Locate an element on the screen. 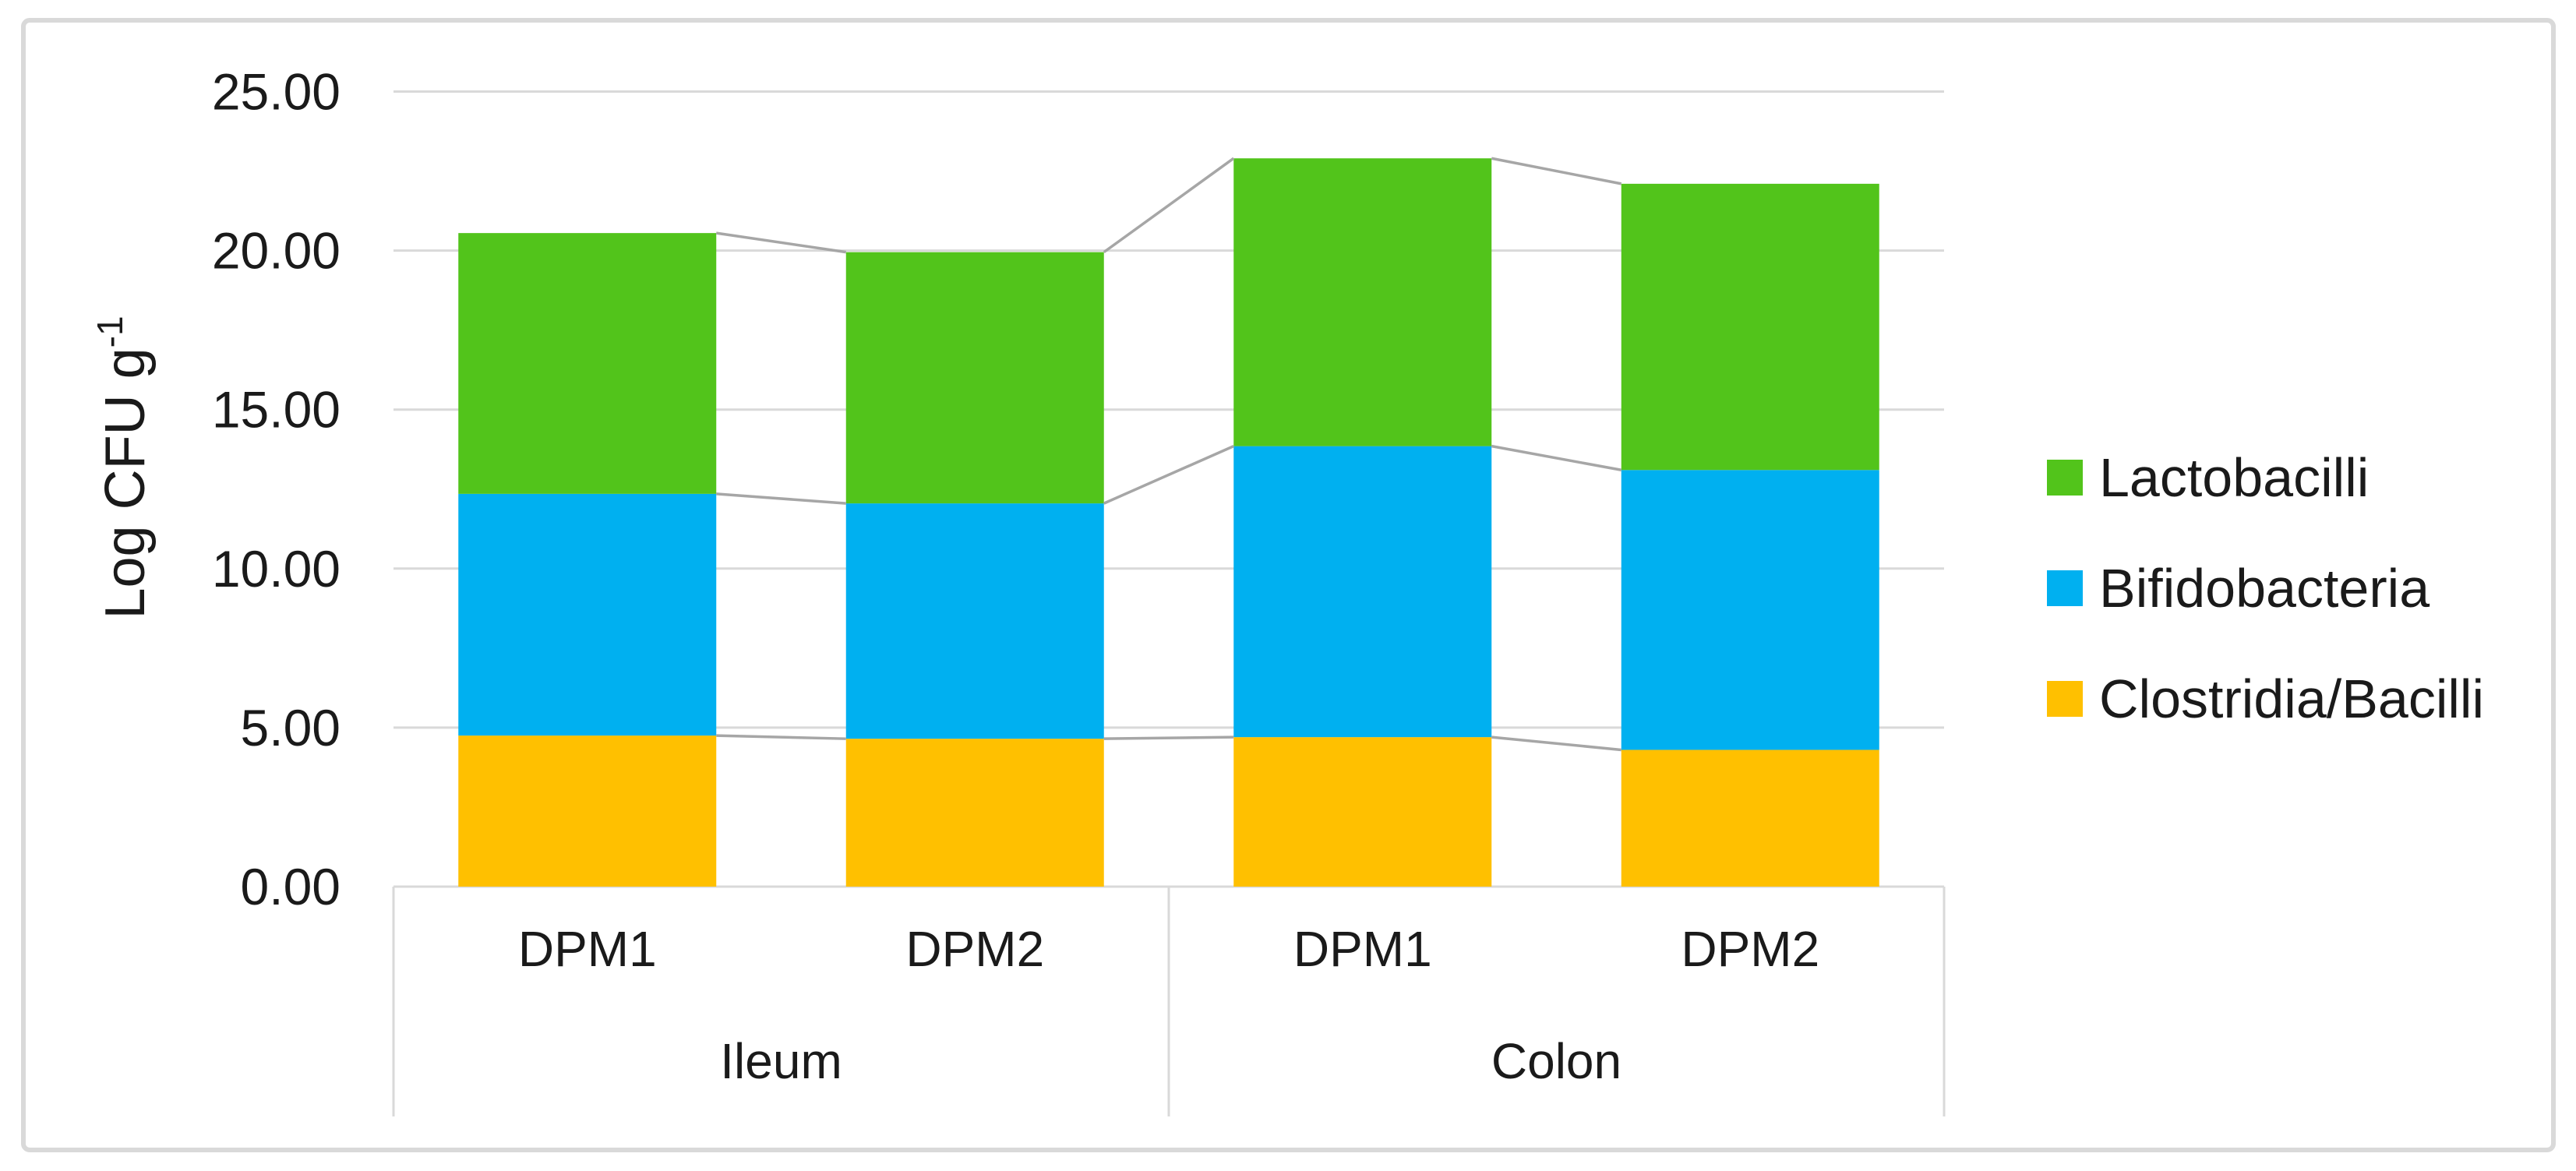 The image size is (2576, 1171). y-axis-title-text: Log CFU g-1 is located at coordinates (123, 467).